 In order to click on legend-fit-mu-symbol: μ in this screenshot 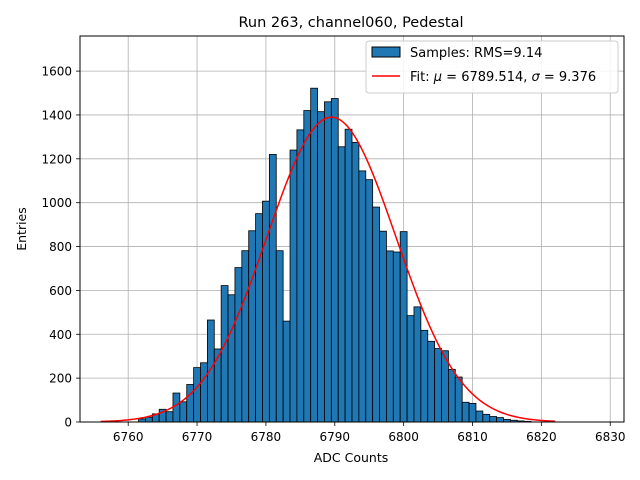, I will do `click(437, 77)`.